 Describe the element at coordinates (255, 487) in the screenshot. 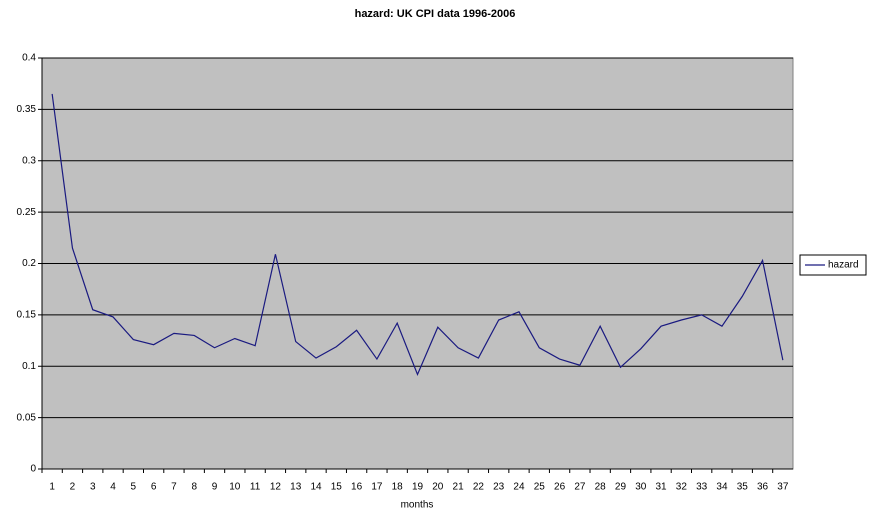

I see `x-tick-label: 11` at that location.